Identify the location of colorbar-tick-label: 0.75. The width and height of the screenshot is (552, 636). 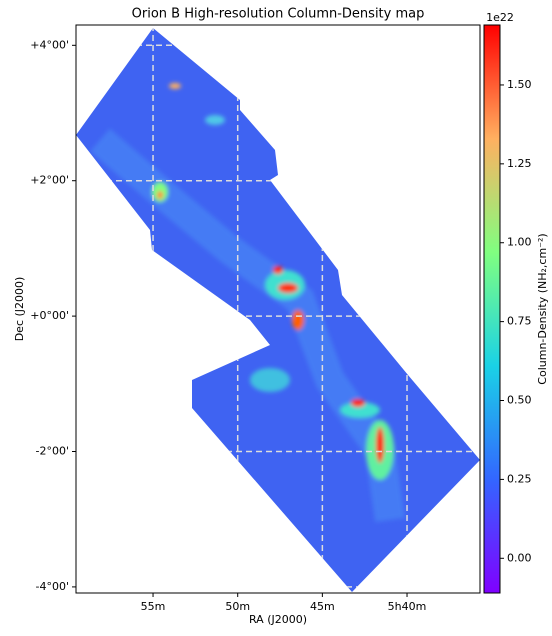
(519, 321).